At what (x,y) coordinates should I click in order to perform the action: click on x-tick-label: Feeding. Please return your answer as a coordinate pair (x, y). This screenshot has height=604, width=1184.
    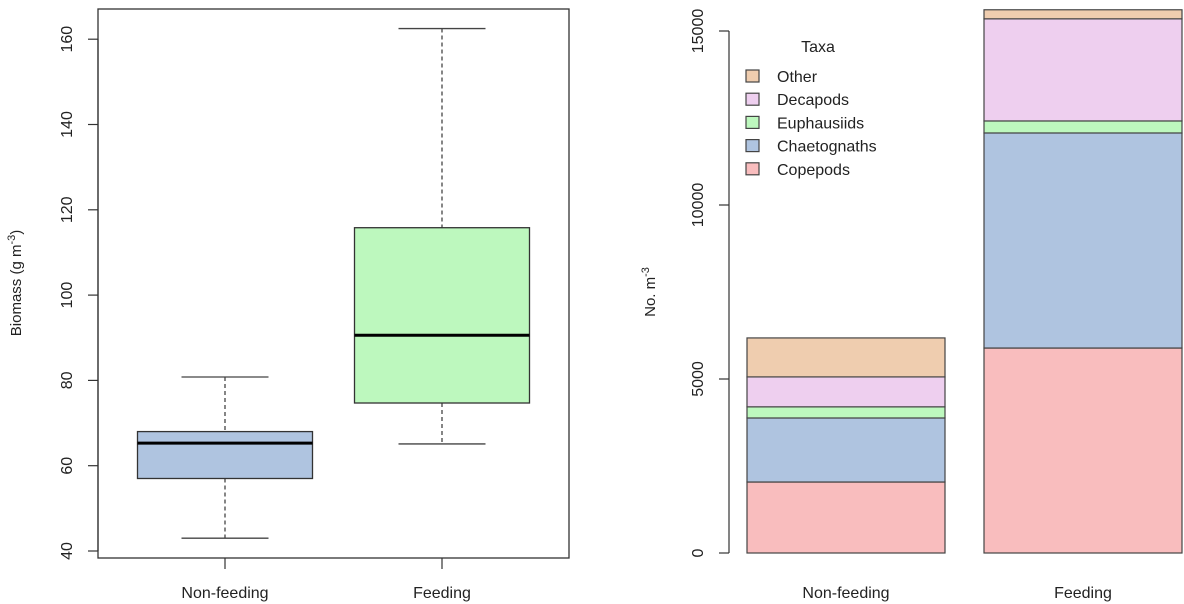
    Looking at the image, I should click on (442, 593).